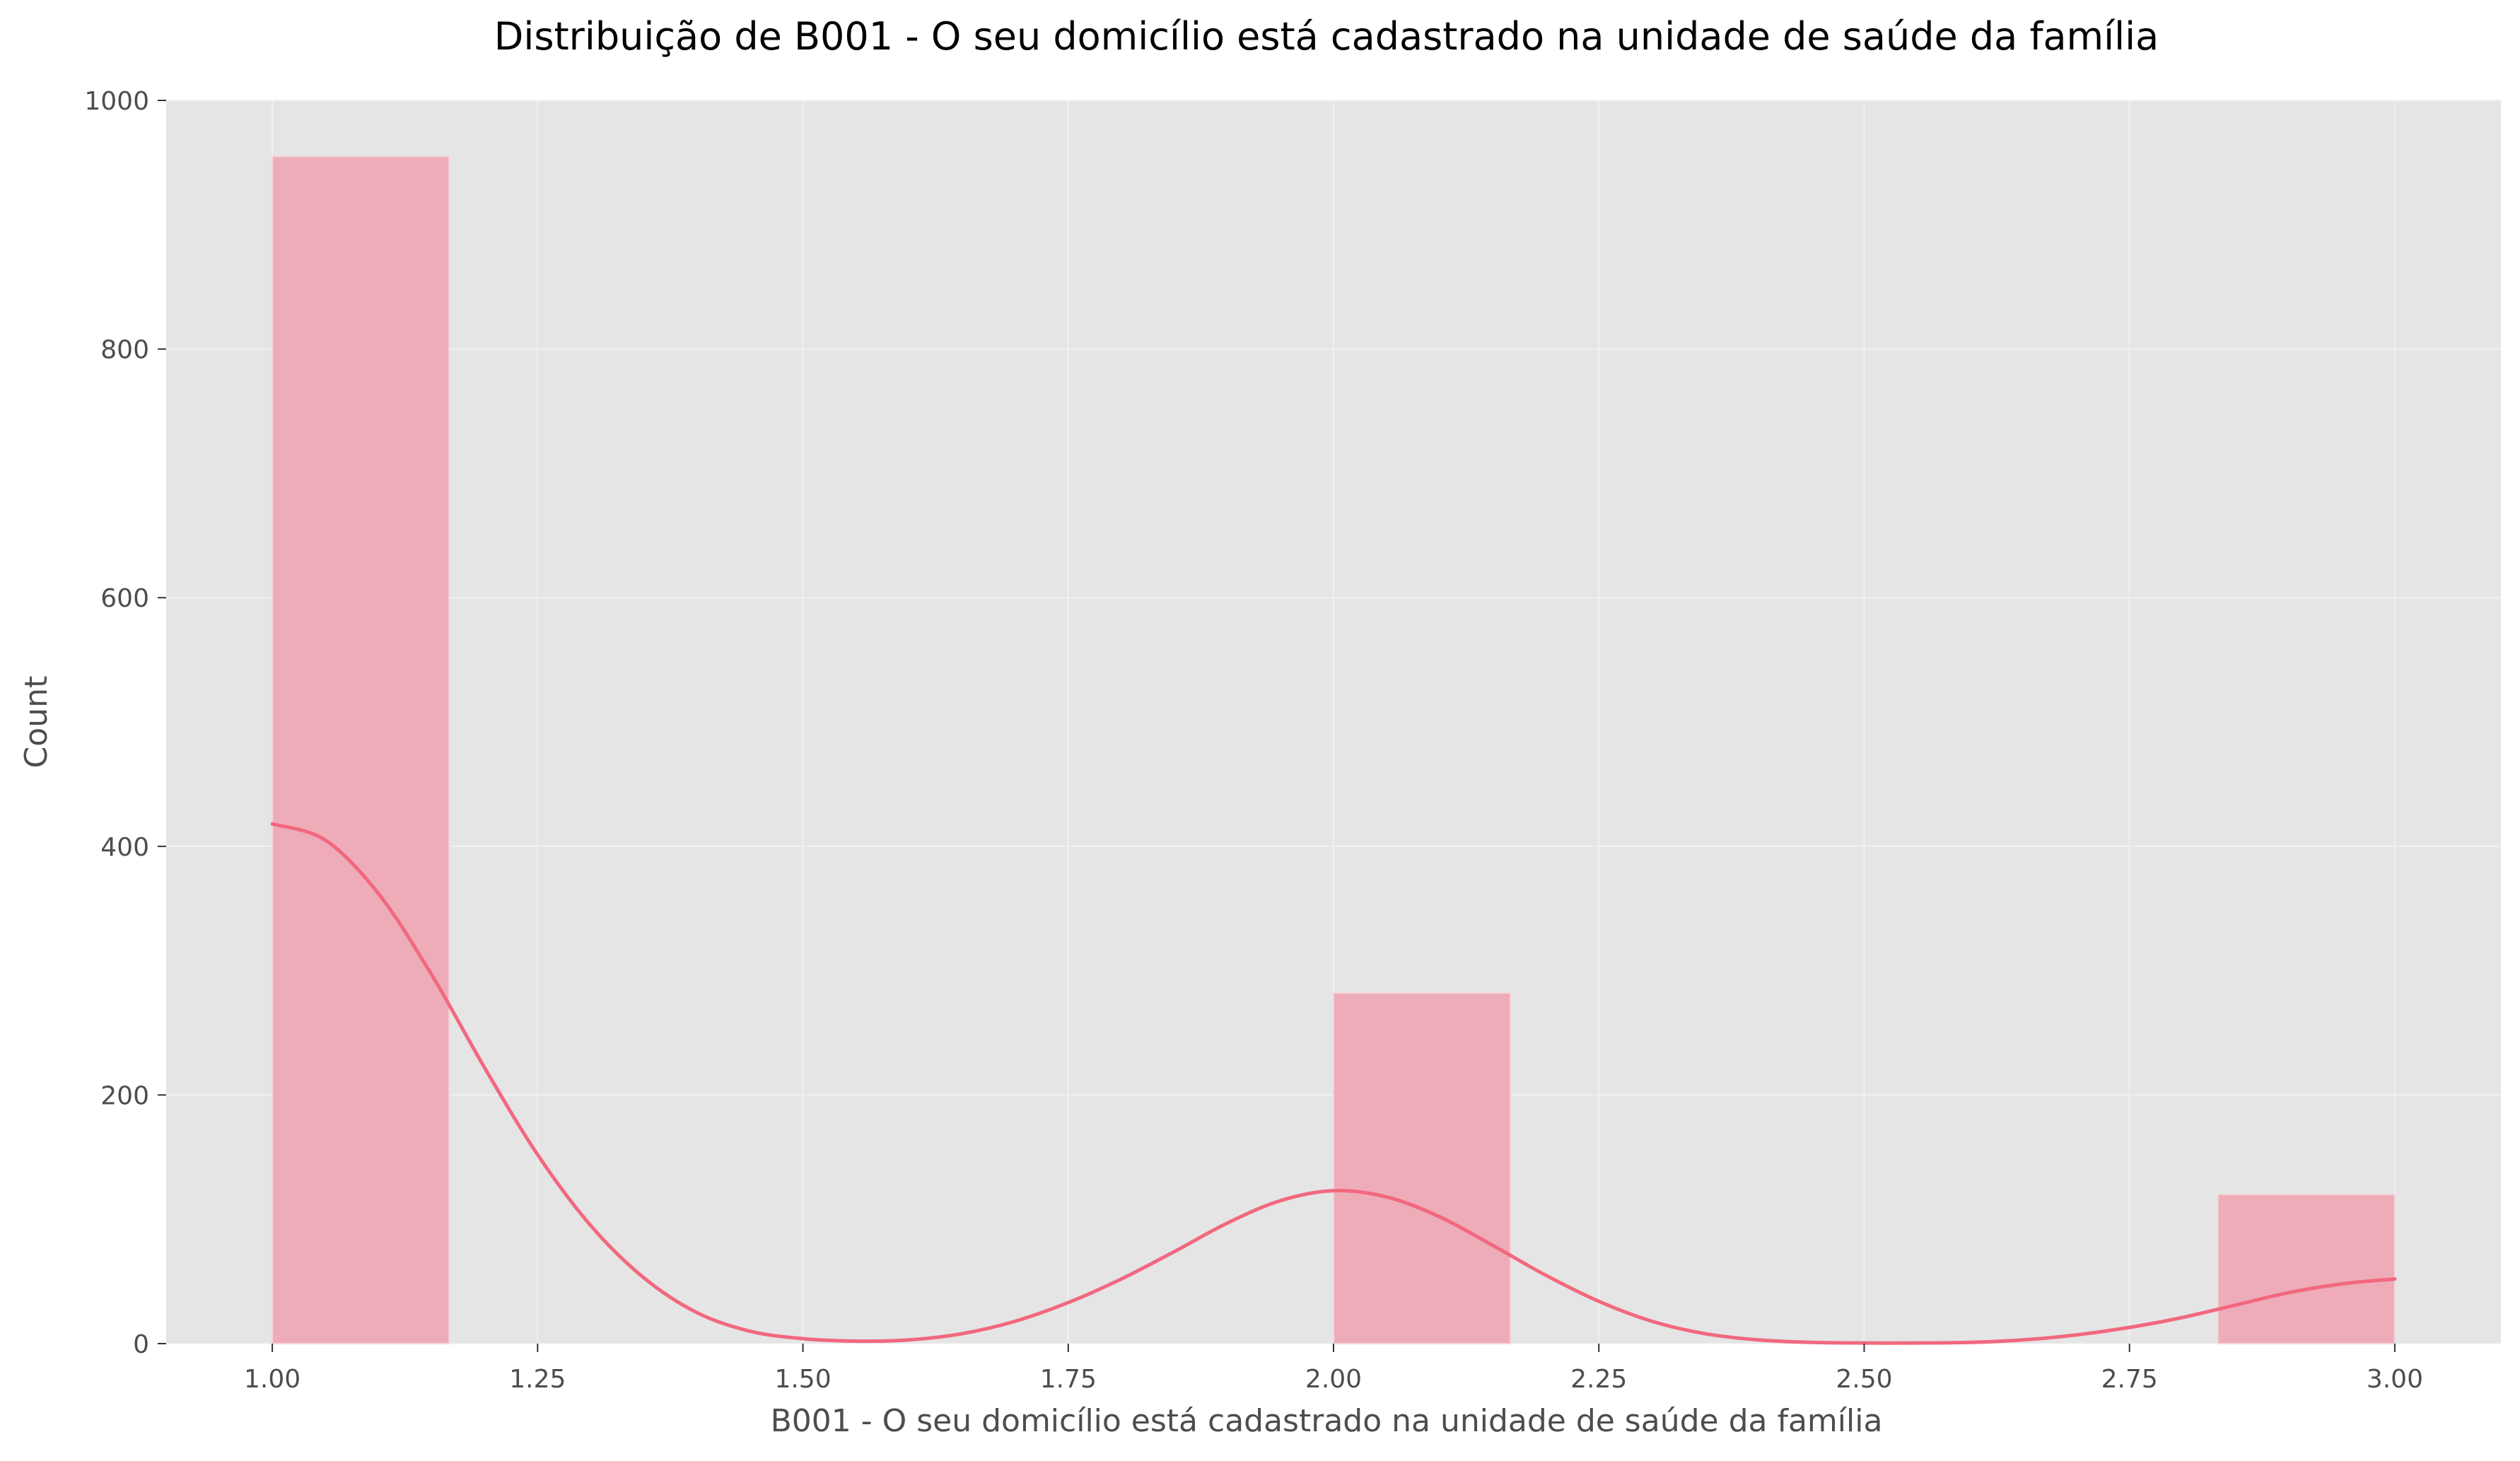  I want to click on x-tick-label: 3.00, so click(2395, 1380).